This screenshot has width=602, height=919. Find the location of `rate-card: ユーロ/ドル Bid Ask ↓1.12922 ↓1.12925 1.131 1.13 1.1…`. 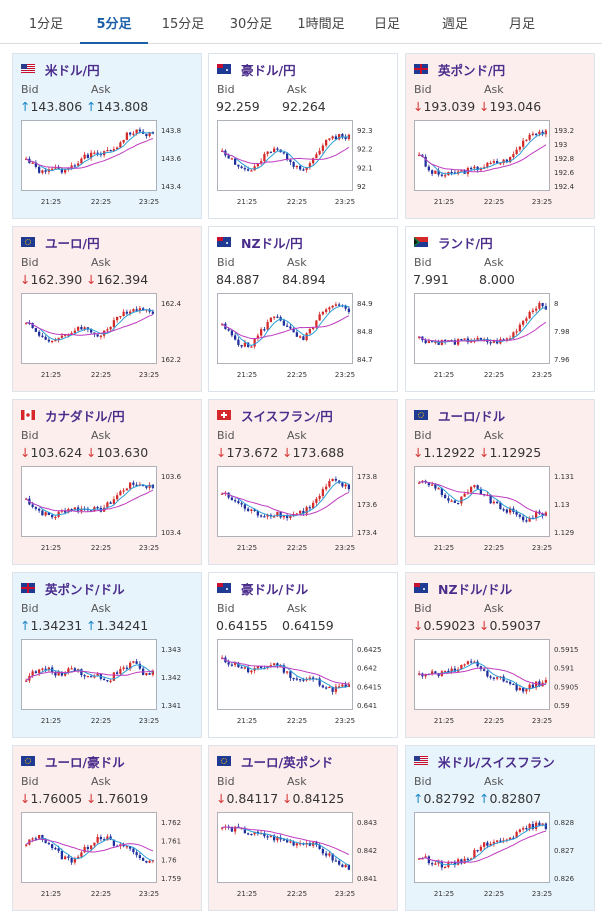

rate-card: ユーロ/ドル Bid Ask ↓1.12922 ↓1.12925 1.131 1.13 1.1… is located at coordinates (500, 482).